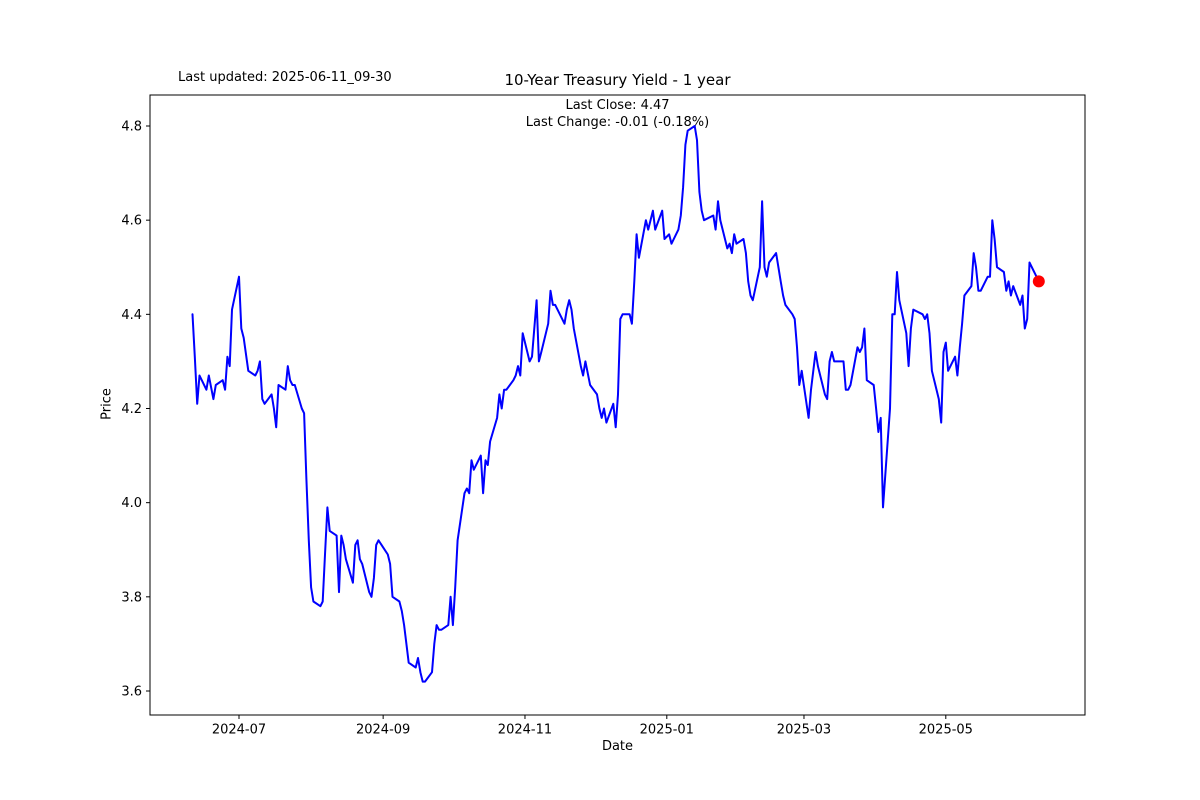 The image size is (1200, 800). What do you see at coordinates (285, 77) in the screenshot?
I see `last-updated-text: Last updated: 2025-06-11_09-30` at bounding box center [285, 77].